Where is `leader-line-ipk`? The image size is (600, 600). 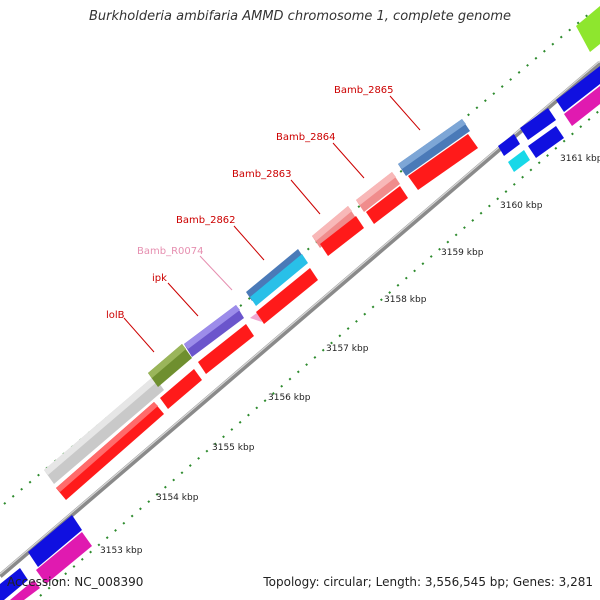 leader-line-ipk is located at coordinates (183, 299).